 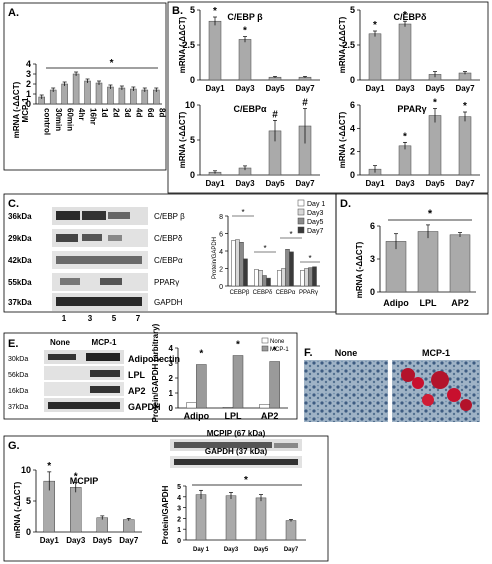 What do you see at coordinates (18, 391) in the screenshot?
I see `kda-label: 16kDa` at bounding box center [18, 391].